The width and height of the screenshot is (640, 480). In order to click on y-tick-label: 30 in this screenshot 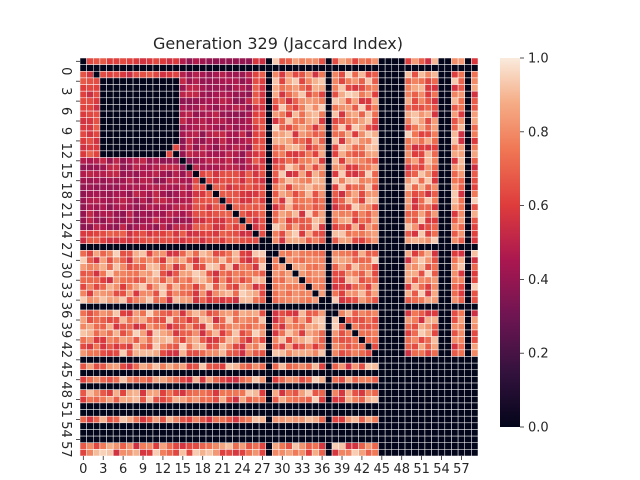, I will do `click(65, 270)`.